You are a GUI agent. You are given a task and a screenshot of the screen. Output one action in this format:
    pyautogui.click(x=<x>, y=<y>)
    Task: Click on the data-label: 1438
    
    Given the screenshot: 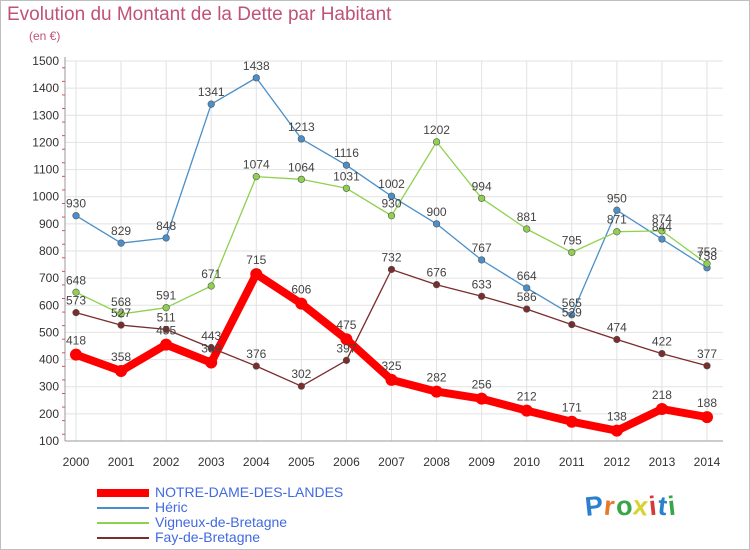 What is the action you would take?
    pyautogui.click(x=256, y=66)
    